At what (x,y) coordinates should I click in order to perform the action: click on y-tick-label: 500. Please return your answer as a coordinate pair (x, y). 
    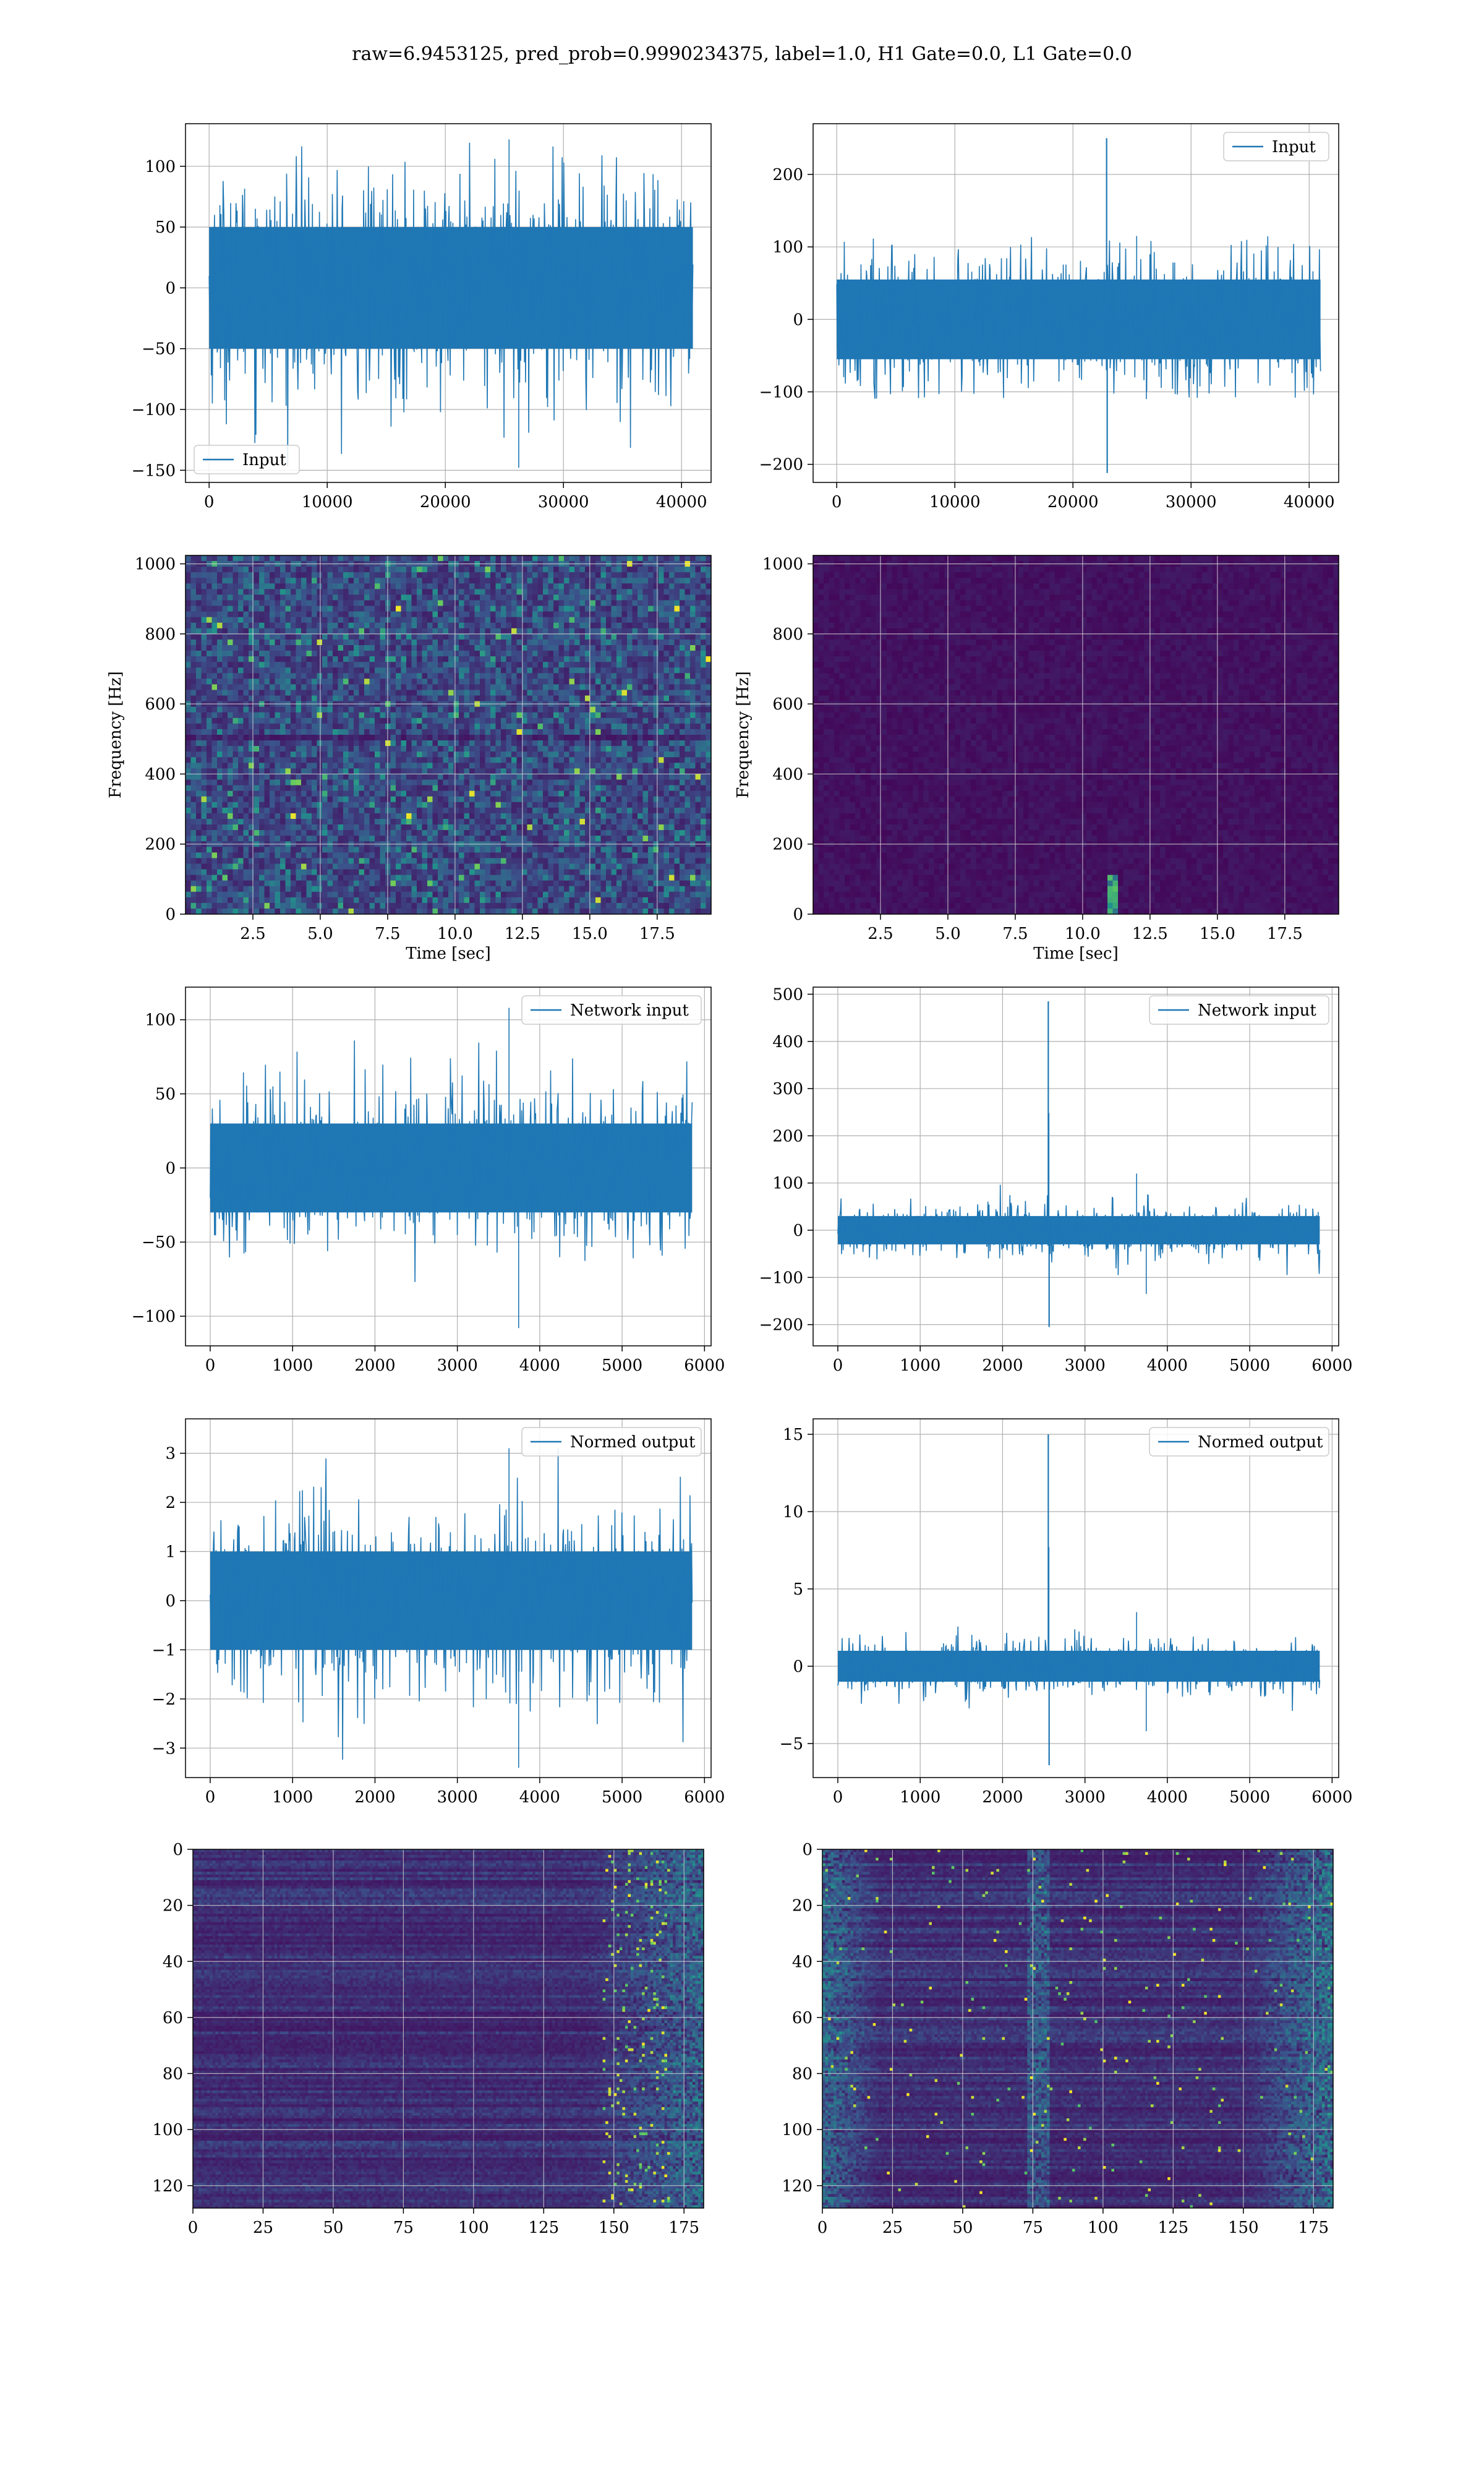
    Looking at the image, I should click on (787, 994).